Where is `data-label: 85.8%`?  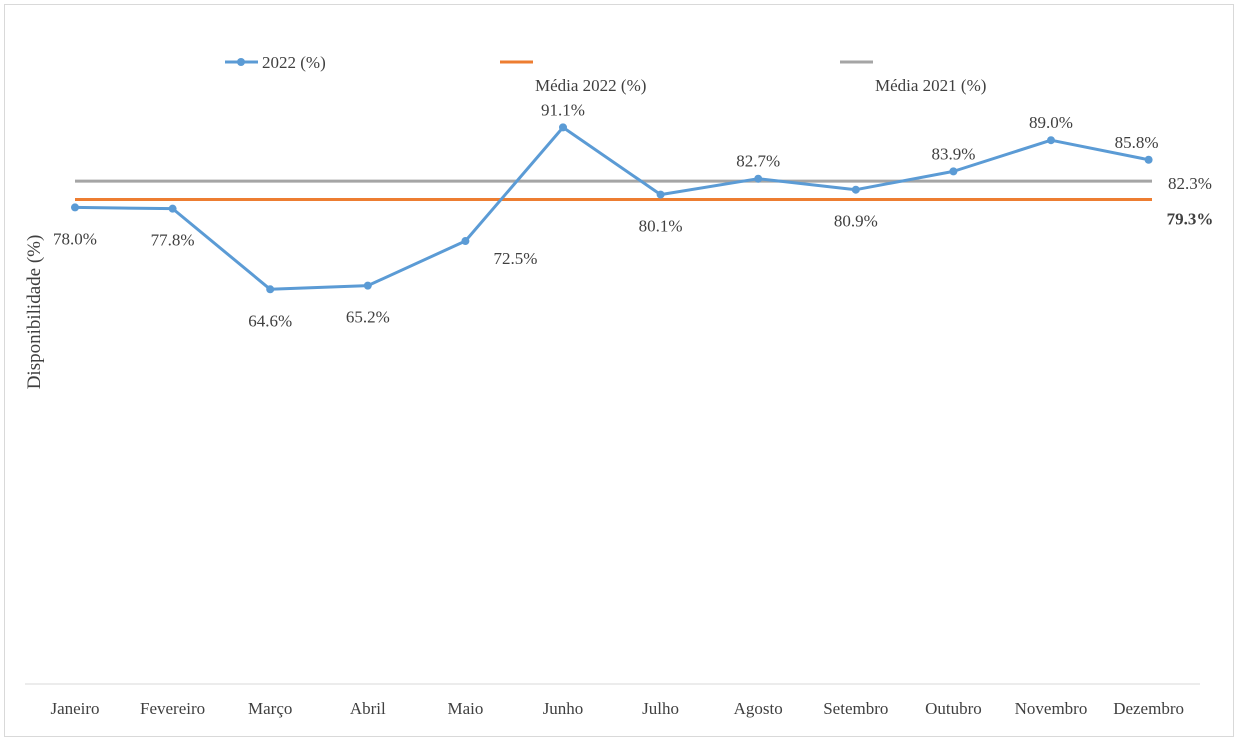 data-label: 85.8% is located at coordinates (1137, 142).